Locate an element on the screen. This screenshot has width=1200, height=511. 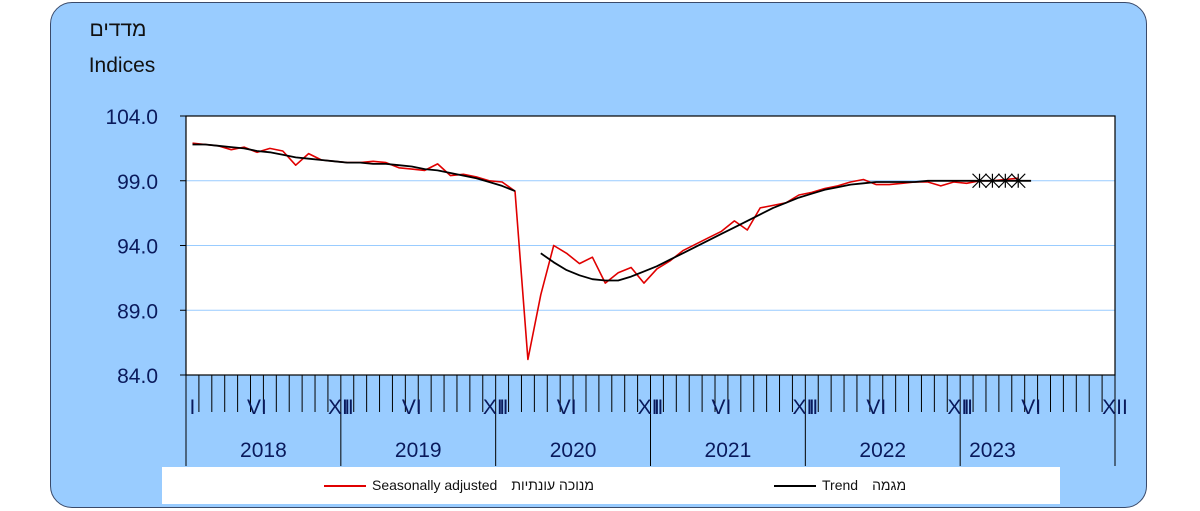
legend-label-seasonally-adjusted: Seasonally adjusted is located at coordinates (435, 485).